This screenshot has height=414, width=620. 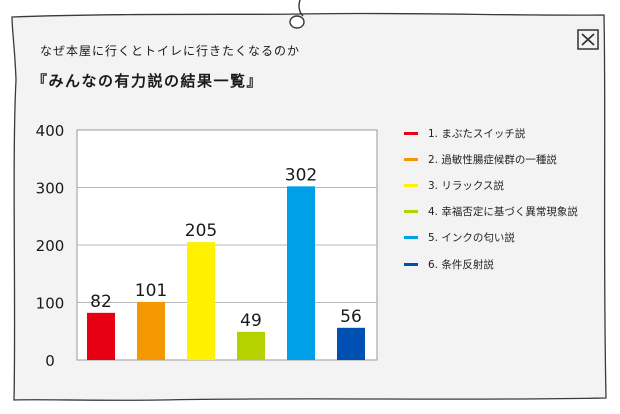 I want to click on pin-icon, so click(x=301, y=8).